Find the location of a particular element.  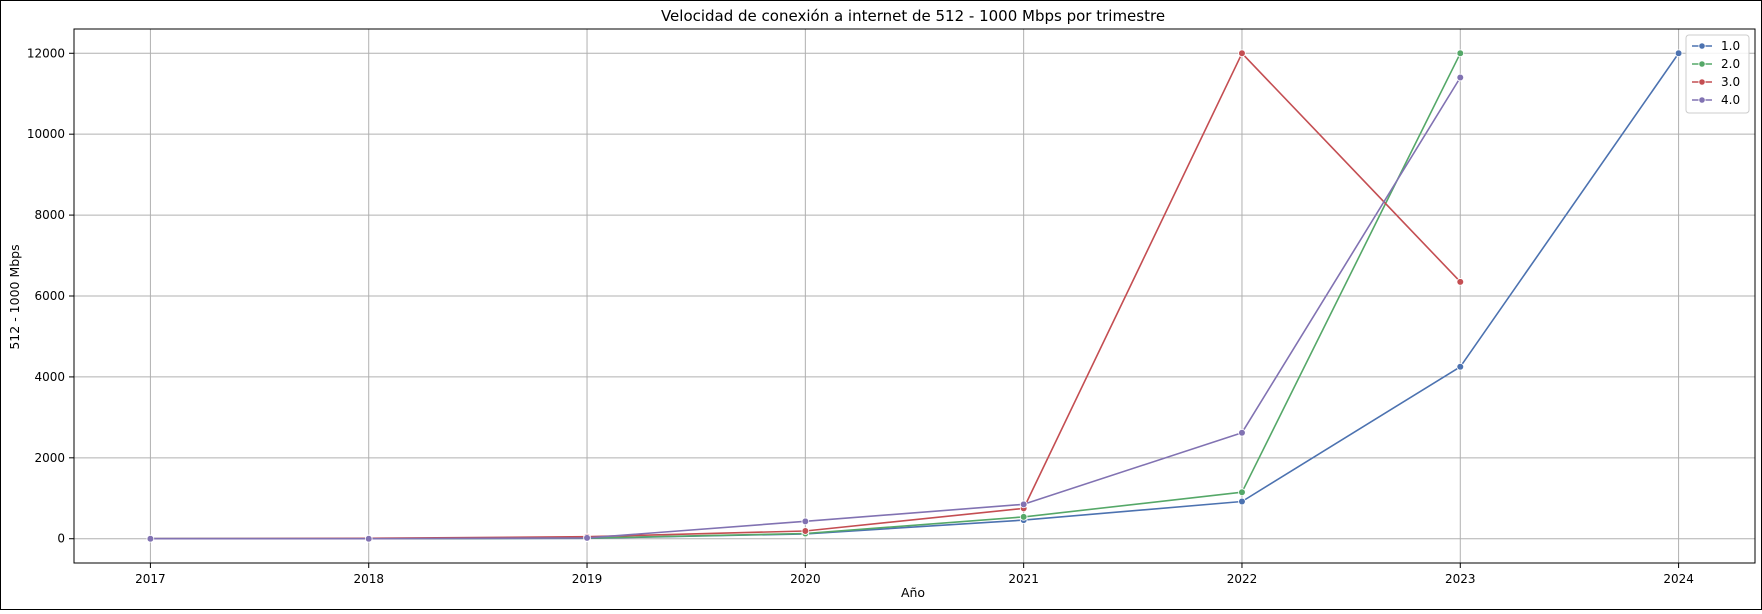

y-axis: 0 2000 4000 6000 8000 10000 12000 is located at coordinates (50, 296).